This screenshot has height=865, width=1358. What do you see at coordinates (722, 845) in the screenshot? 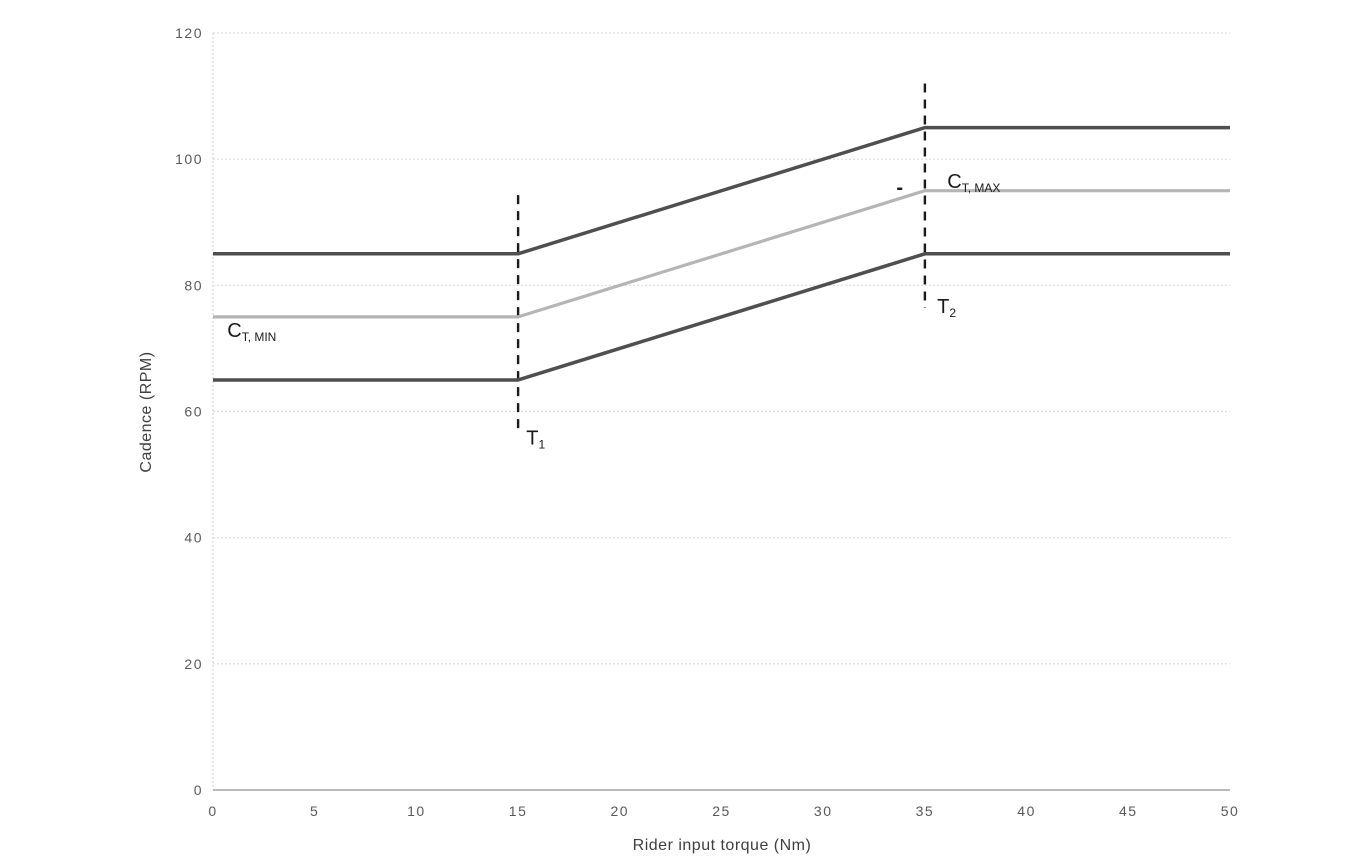
I see `x-axis-title: Rider input torque (Nm)` at bounding box center [722, 845].